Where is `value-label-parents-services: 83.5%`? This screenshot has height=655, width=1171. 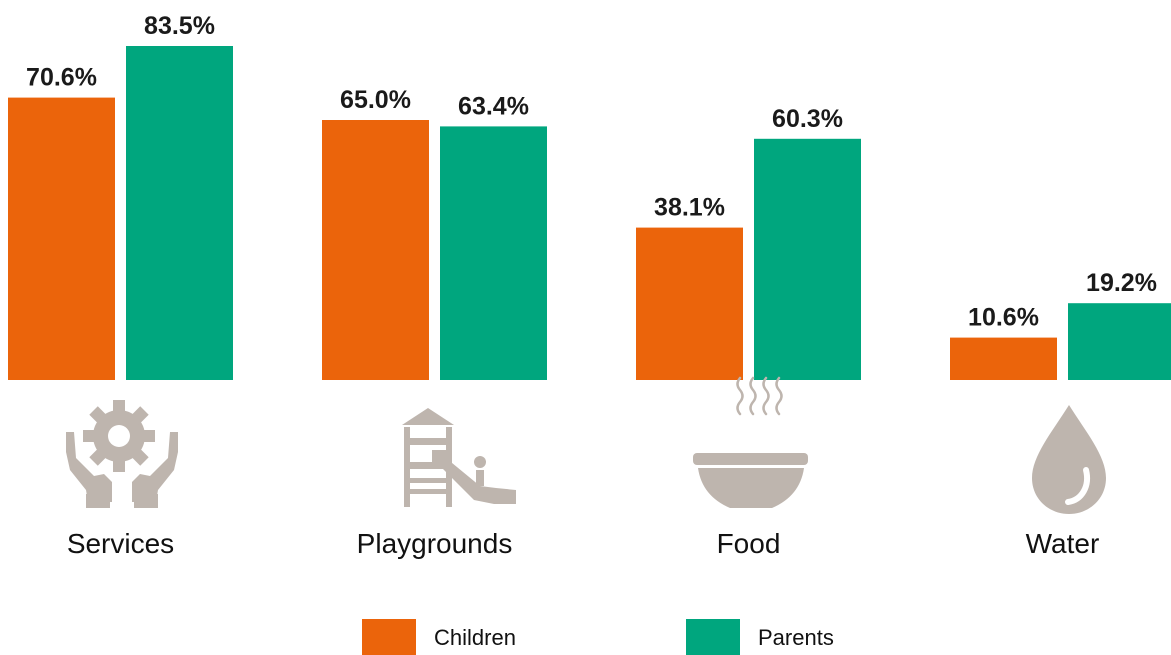 value-label-parents-services: 83.5% is located at coordinates (179, 26).